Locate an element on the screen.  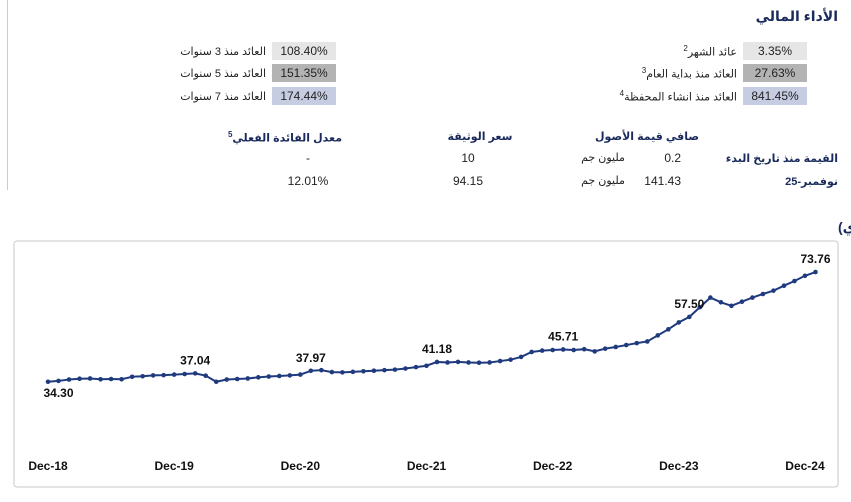
divider is located at coordinates (7, 95).